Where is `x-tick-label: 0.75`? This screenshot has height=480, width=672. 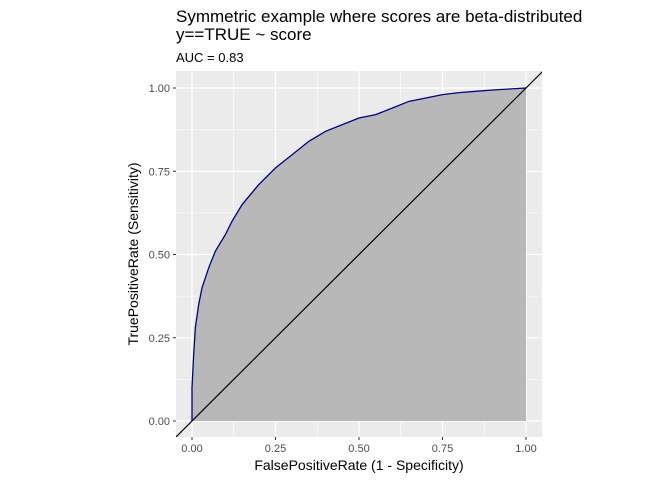 x-tick-label: 0.75 is located at coordinates (442, 449).